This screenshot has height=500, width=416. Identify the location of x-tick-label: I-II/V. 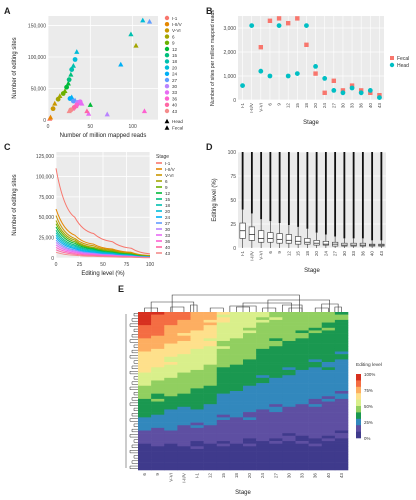
(251, 107).